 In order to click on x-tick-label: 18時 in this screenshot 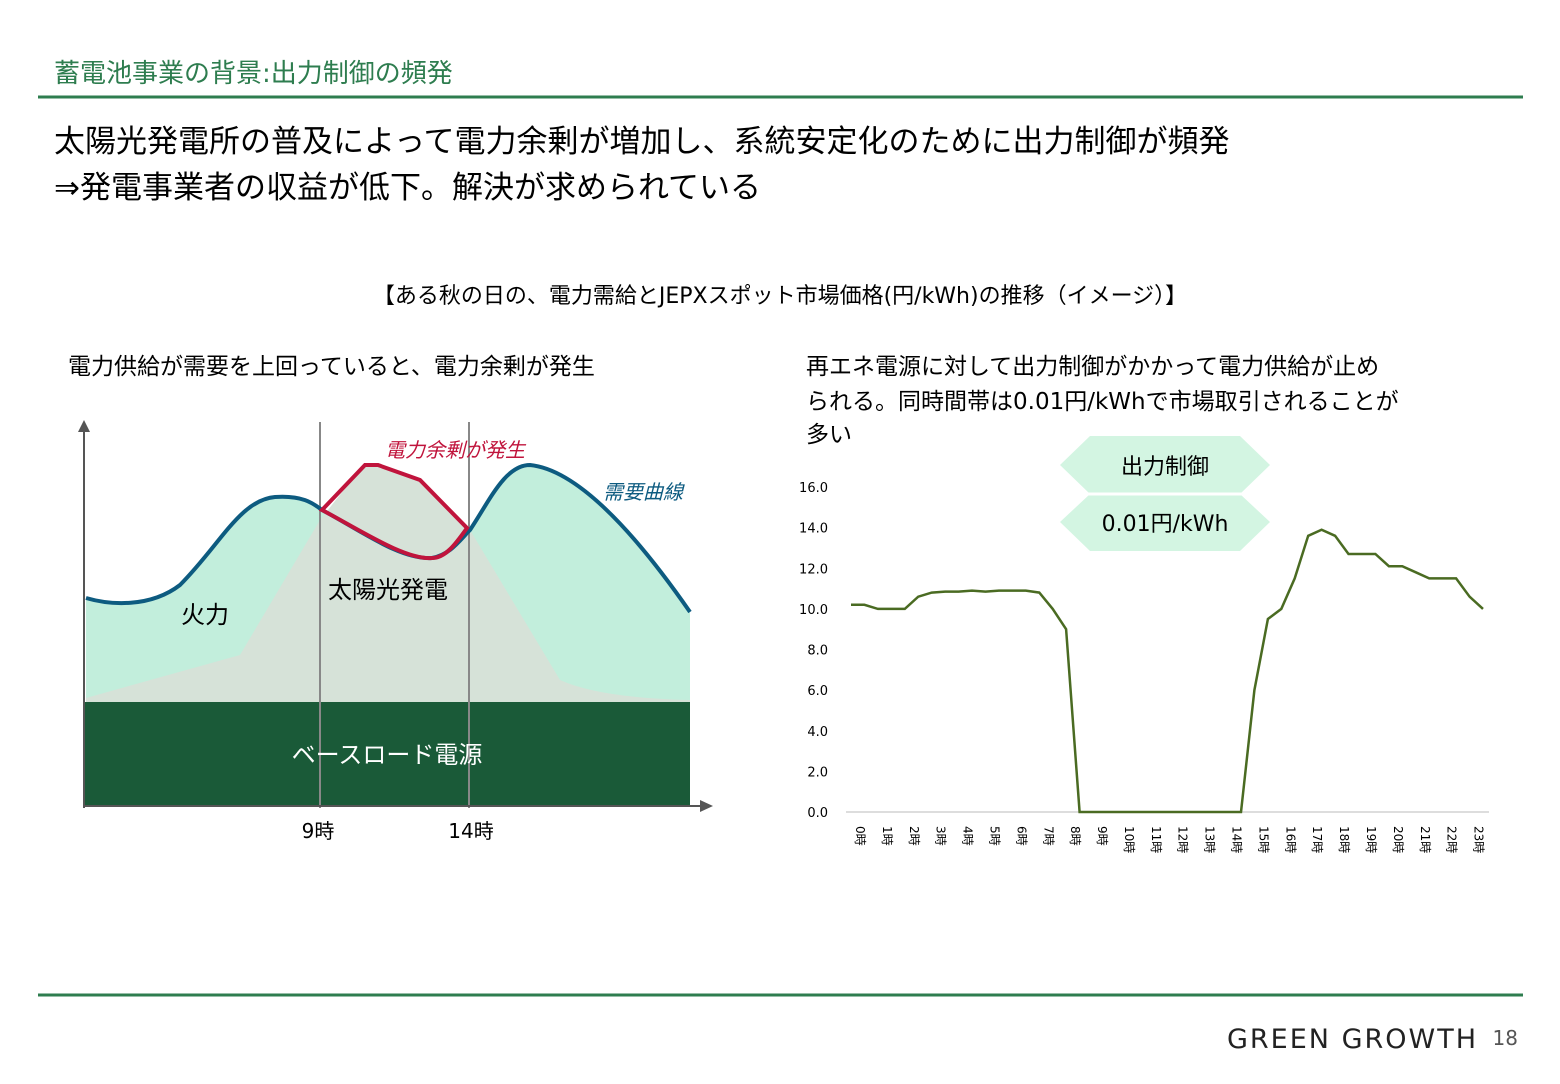, I will do `click(1344, 839)`.